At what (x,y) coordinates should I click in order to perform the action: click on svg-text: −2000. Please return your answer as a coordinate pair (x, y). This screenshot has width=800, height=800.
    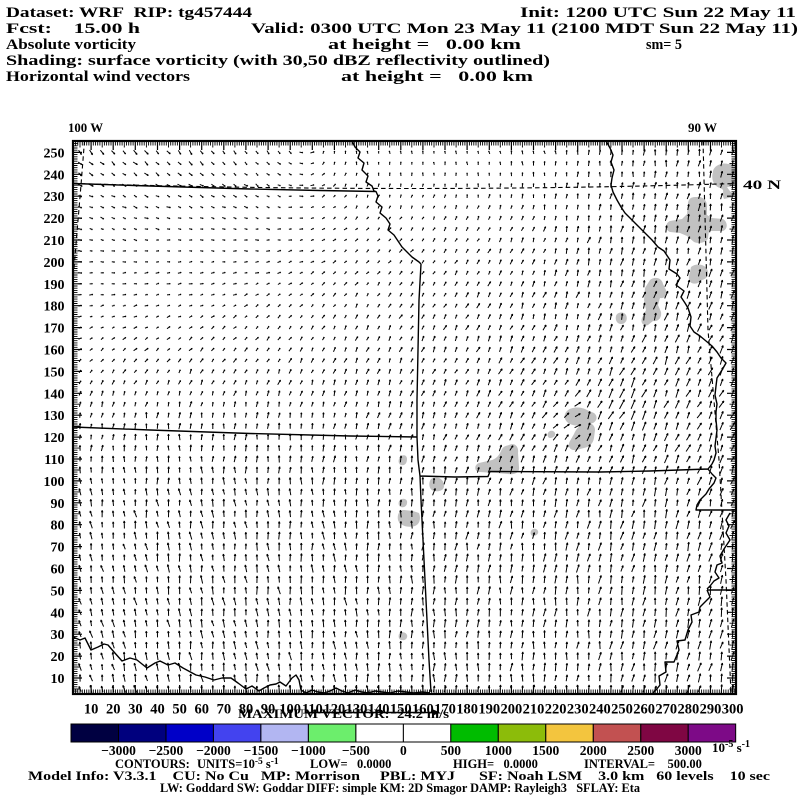
    Looking at the image, I should click on (213, 750).